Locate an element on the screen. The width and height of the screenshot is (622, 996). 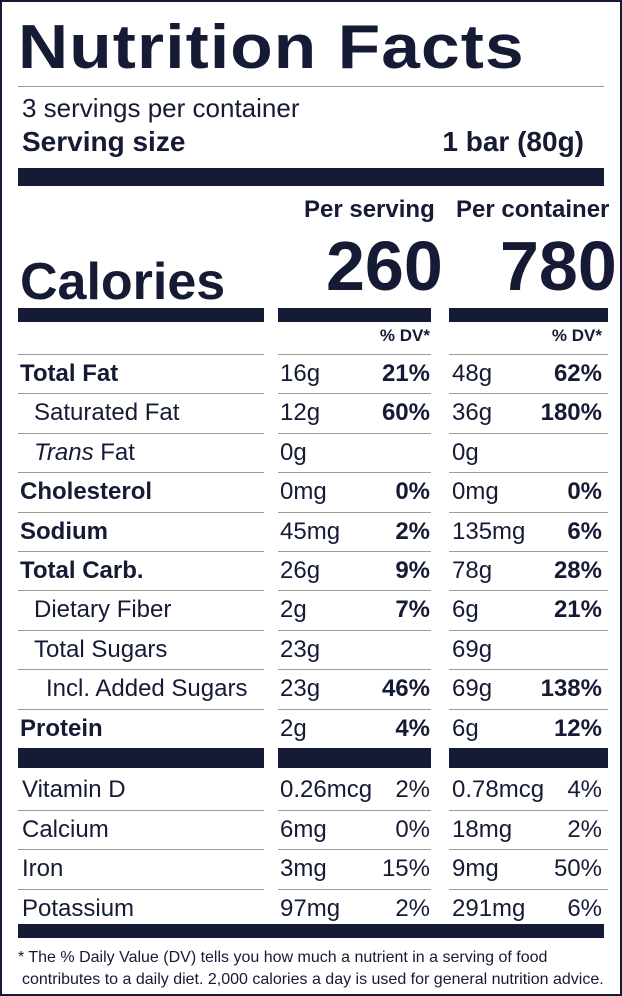
nutrient-name: Total Sugars is located at coordinates (101, 649).